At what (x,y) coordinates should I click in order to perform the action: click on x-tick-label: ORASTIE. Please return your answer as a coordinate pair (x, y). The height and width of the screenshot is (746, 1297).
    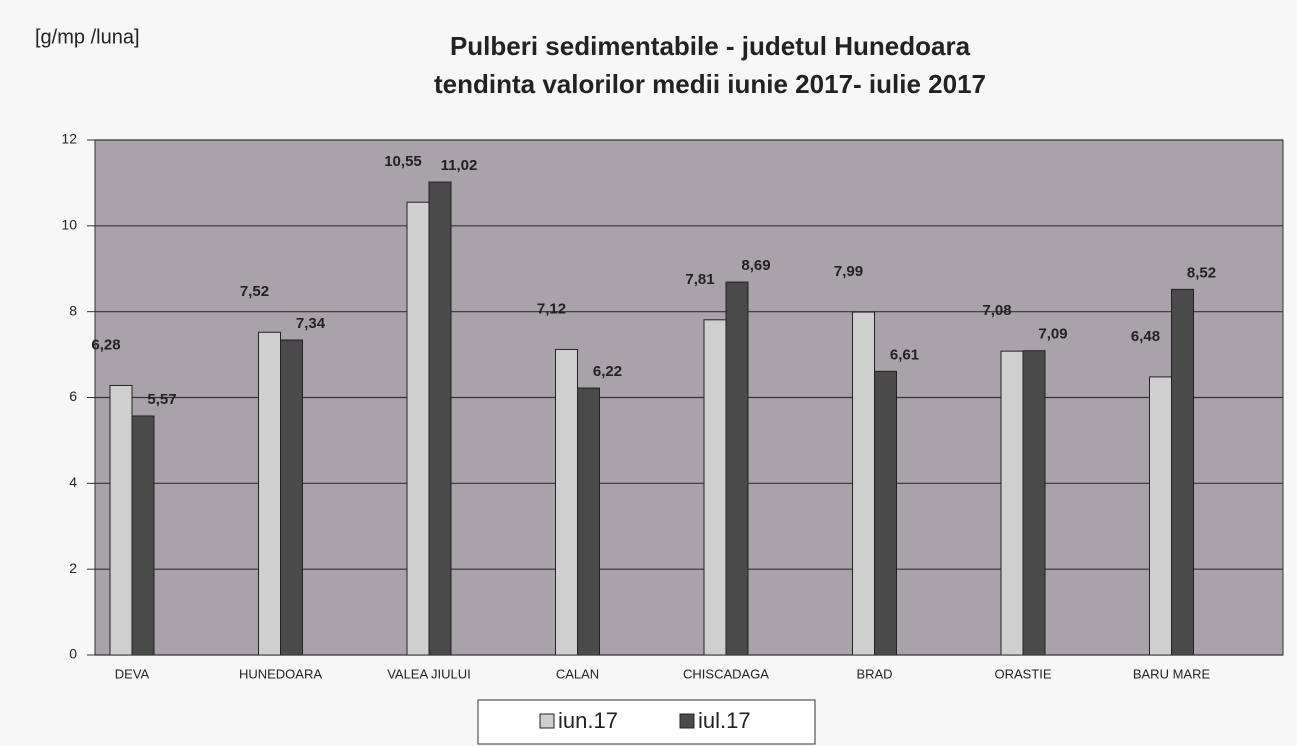
    Looking at the image, I should click on (1022, 673).